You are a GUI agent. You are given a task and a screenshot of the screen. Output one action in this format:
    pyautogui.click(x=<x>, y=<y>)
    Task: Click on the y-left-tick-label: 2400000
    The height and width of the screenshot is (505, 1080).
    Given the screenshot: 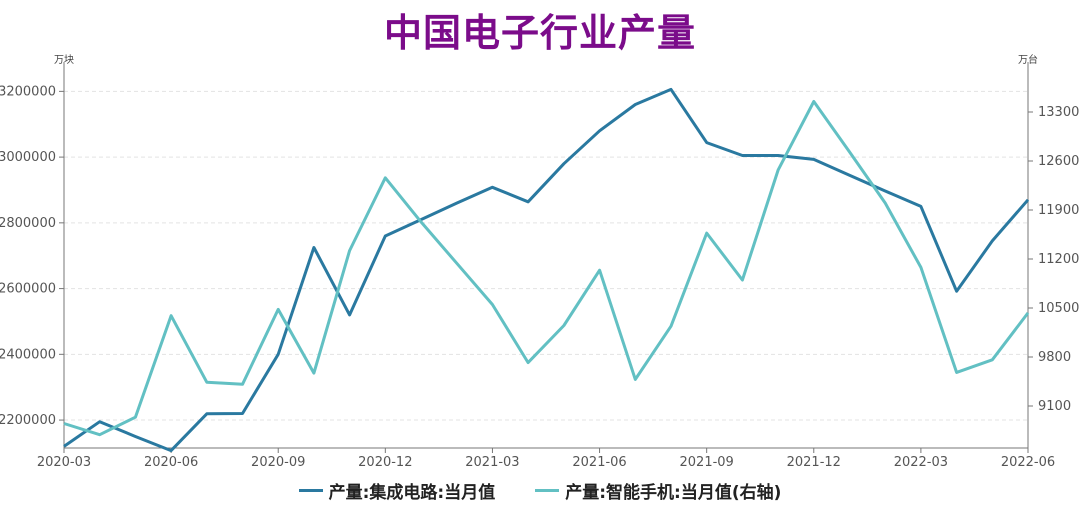 What is the action you would take?
    pyautogui.click(x=28, y=354)
    